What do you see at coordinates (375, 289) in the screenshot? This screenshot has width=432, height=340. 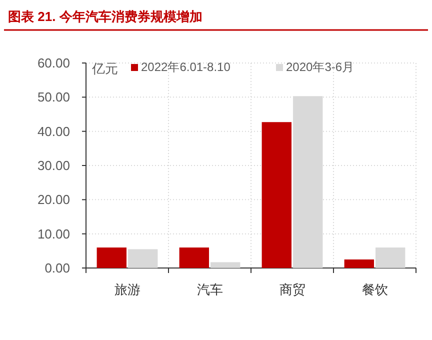 I see `xtick: 餐饮` at bounding box center [375, 289].